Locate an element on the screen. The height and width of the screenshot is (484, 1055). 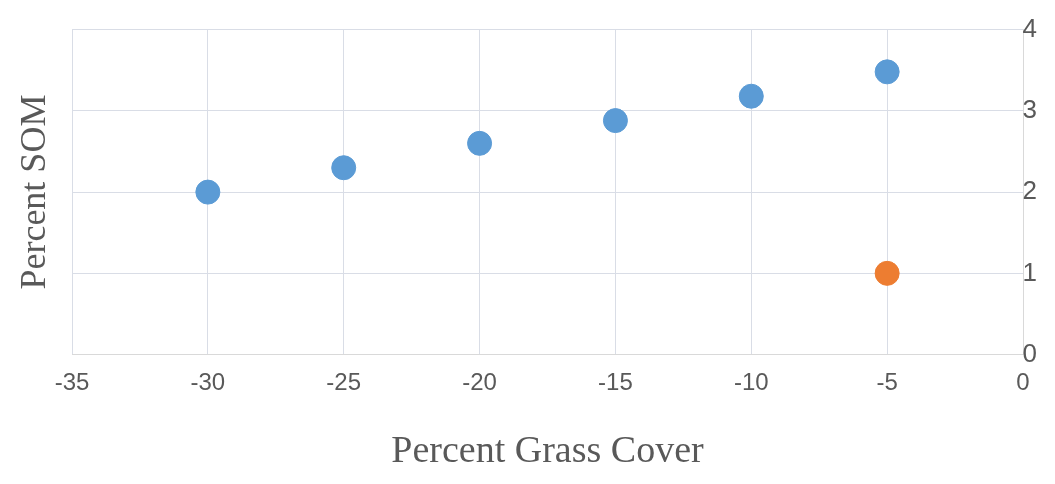
x-tick-label: -5 is located at coordinates (887, 381).